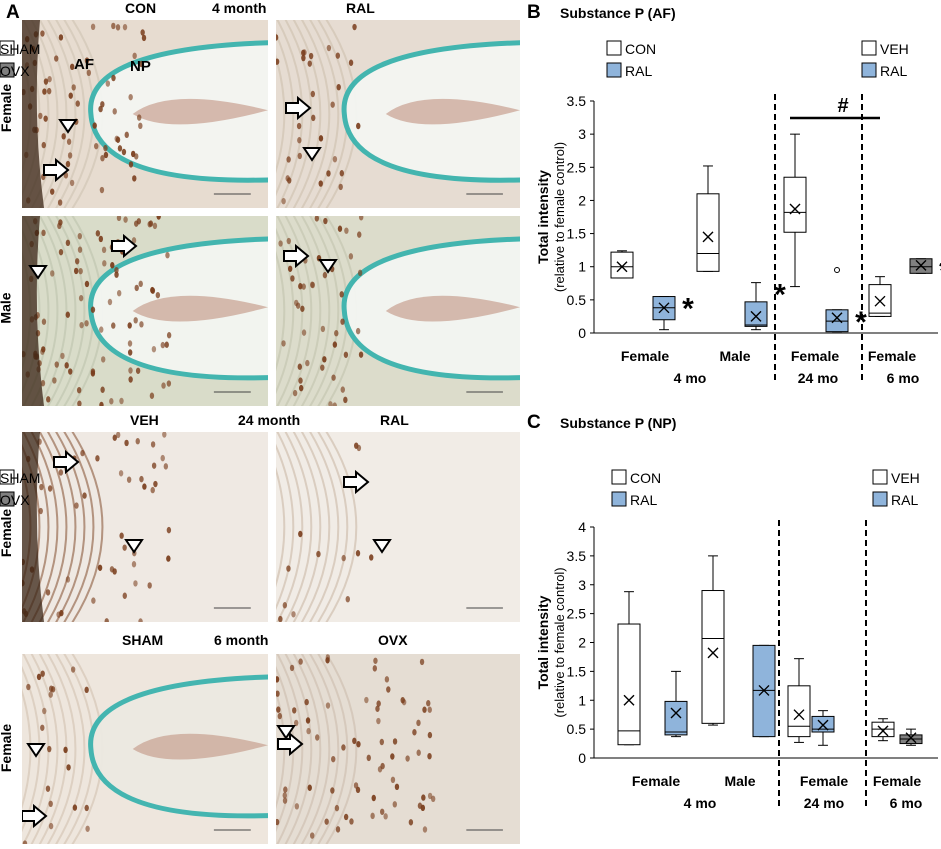  What do you see at coordinates (893, 71) in the screenshot?
I see `legend-label: RAL` at bounding box center [893, 71].